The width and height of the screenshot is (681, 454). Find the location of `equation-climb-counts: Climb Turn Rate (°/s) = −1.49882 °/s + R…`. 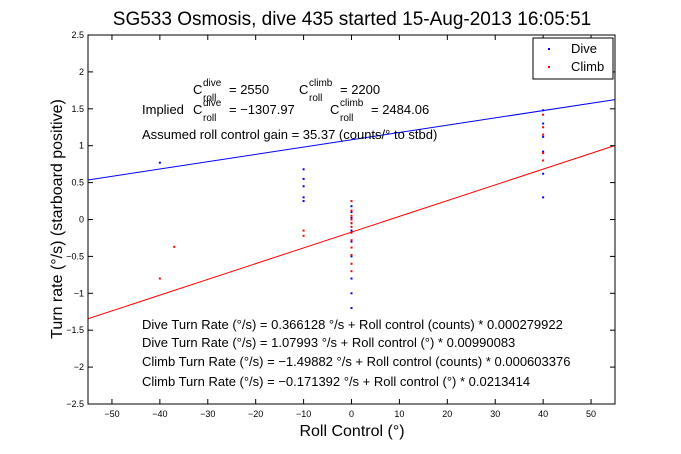

equation-climb-counts: Climb Turn Rate (°/s) = −1.49882 °/s + R… is located at coordinates (356, 361).